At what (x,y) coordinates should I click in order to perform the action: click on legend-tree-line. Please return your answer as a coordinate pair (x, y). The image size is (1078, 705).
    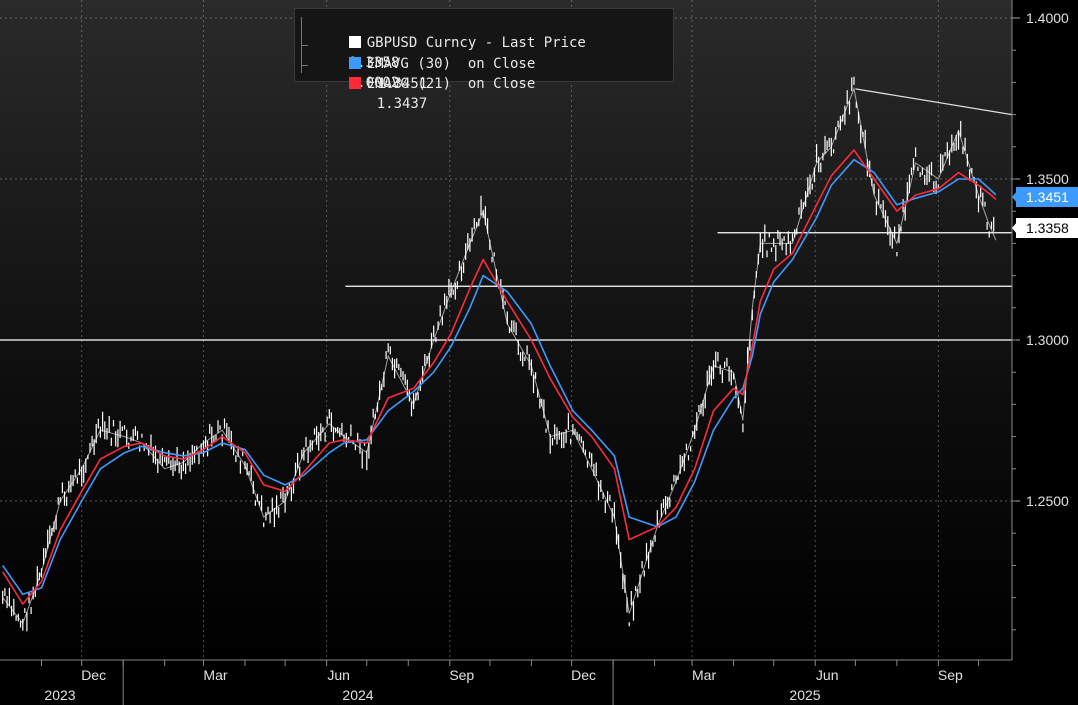
    Looking at the image, I should click on (305, 45).